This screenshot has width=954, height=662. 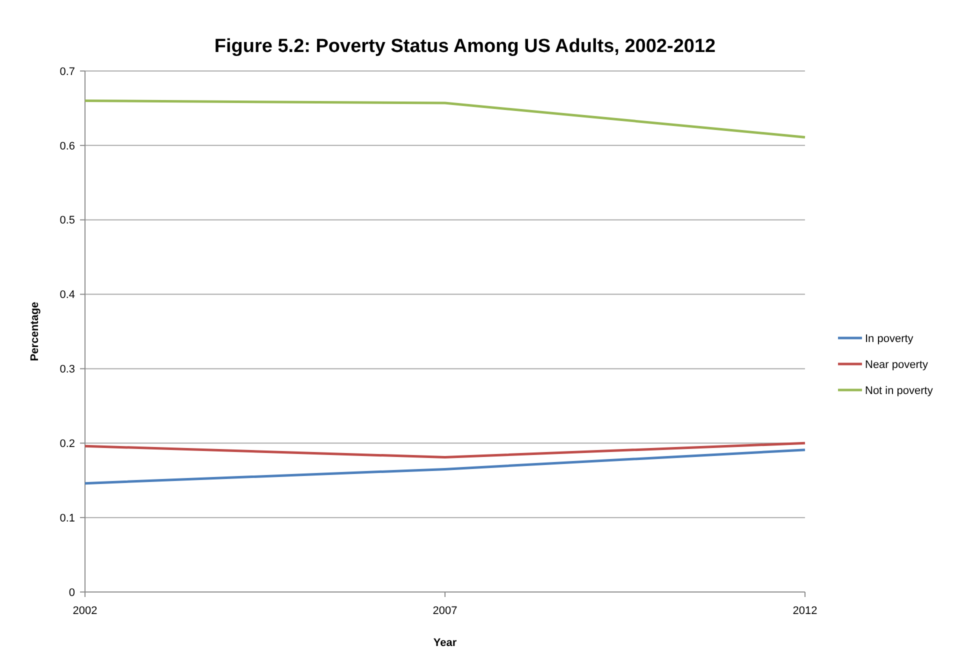 I want to click on y-axis-title: Percentage, so click(x=35, y=332).